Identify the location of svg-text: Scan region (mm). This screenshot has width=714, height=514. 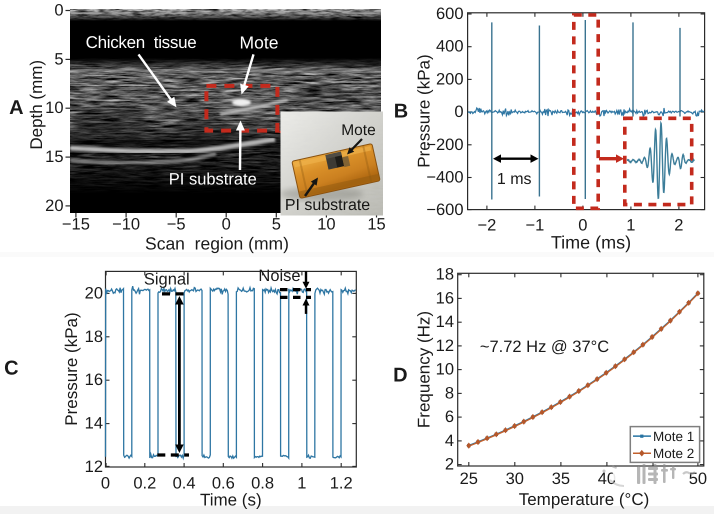
(217, 244).